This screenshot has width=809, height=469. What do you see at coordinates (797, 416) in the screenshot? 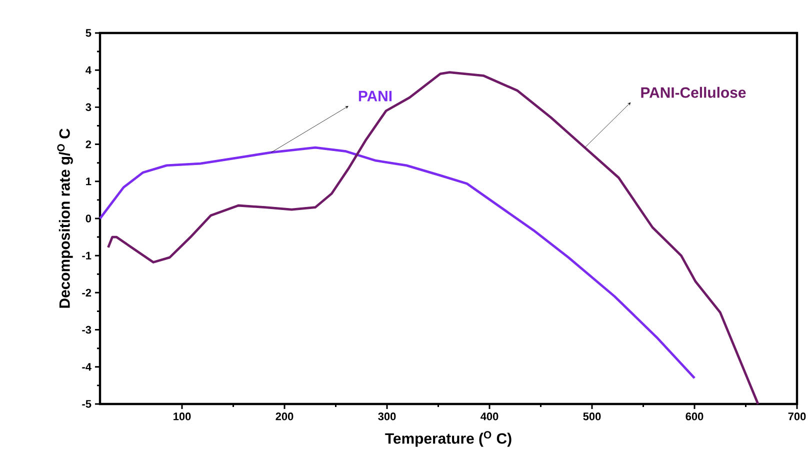
I see `x-tick-label: 700` at bounding box center [797, 416].